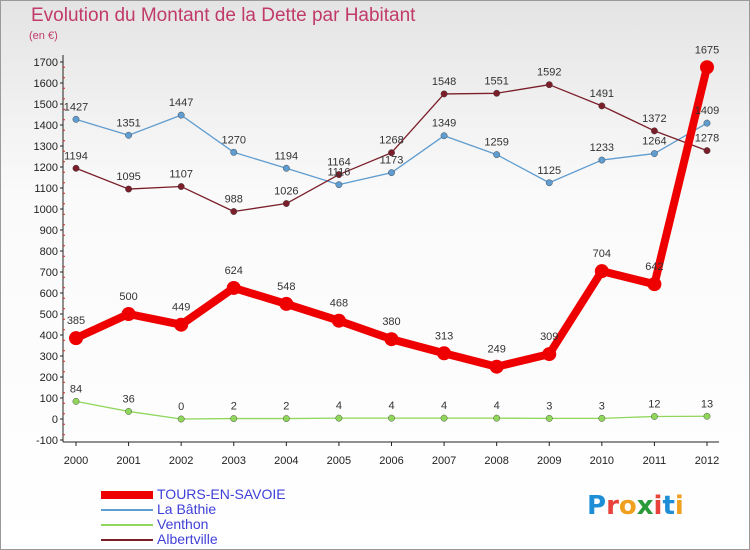 This screenshot has width=750, height=550. Describe the element at coordinates (76, 461) in the screenshot. I see `x-tick-label: 2000` at that location.